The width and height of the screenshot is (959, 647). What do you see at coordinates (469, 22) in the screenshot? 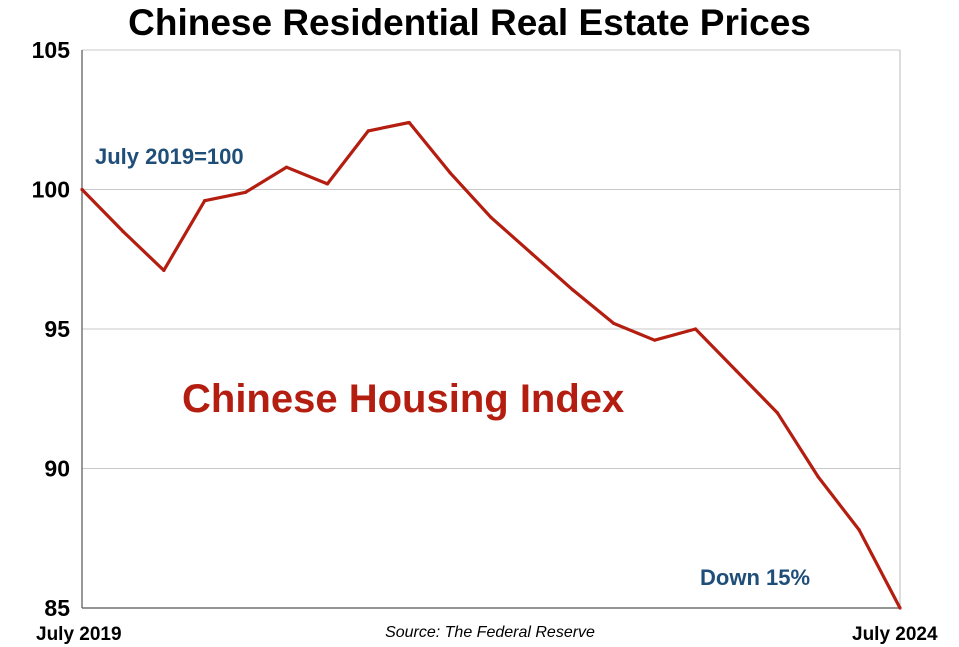
I see `chart-title: Chinese Residential Real Estate Prices` at bounding box center [469, 22].